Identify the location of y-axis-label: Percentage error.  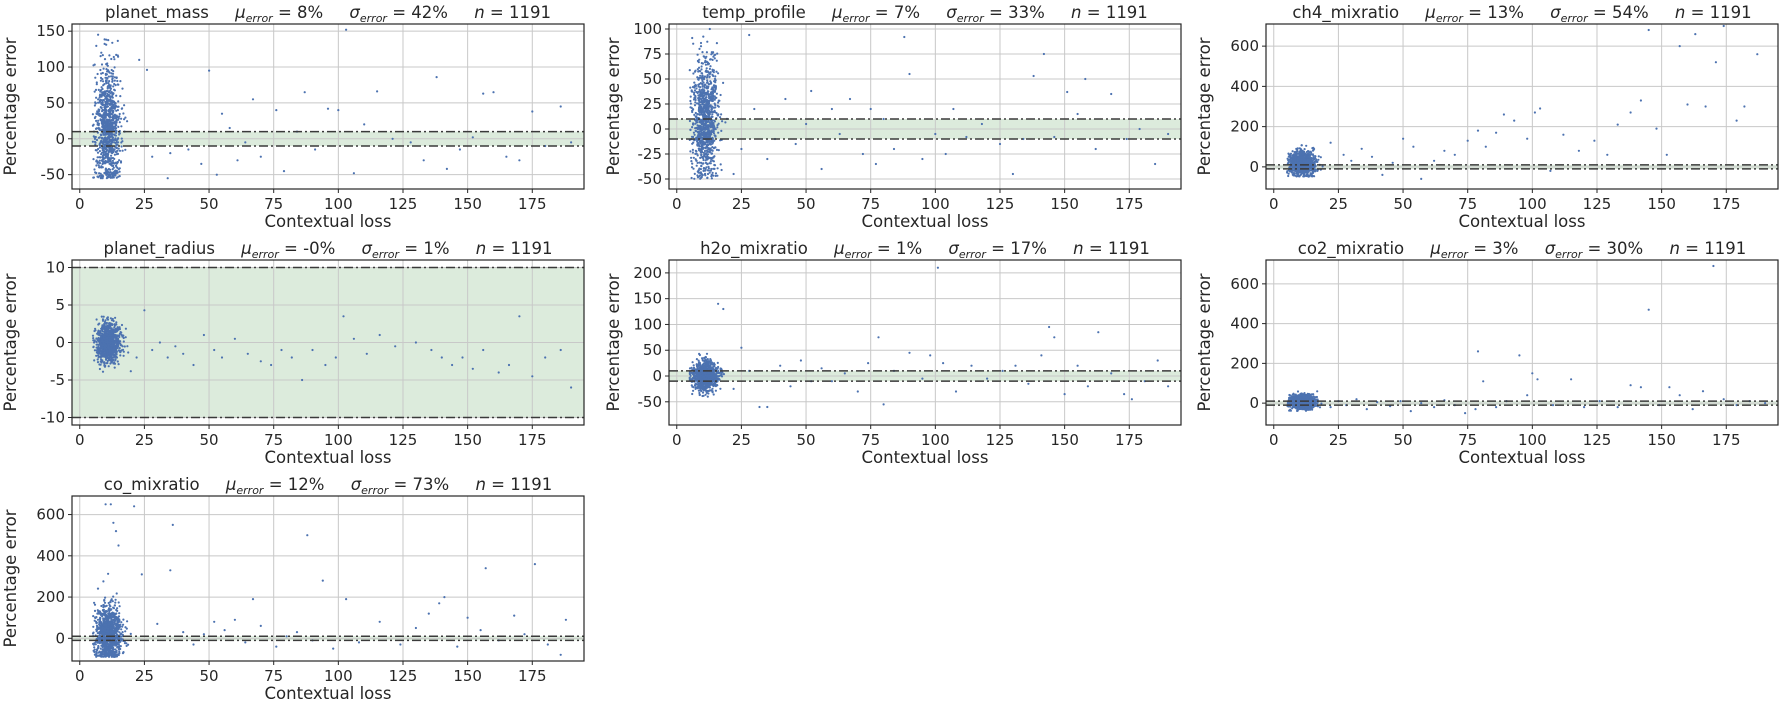
(10, 106).